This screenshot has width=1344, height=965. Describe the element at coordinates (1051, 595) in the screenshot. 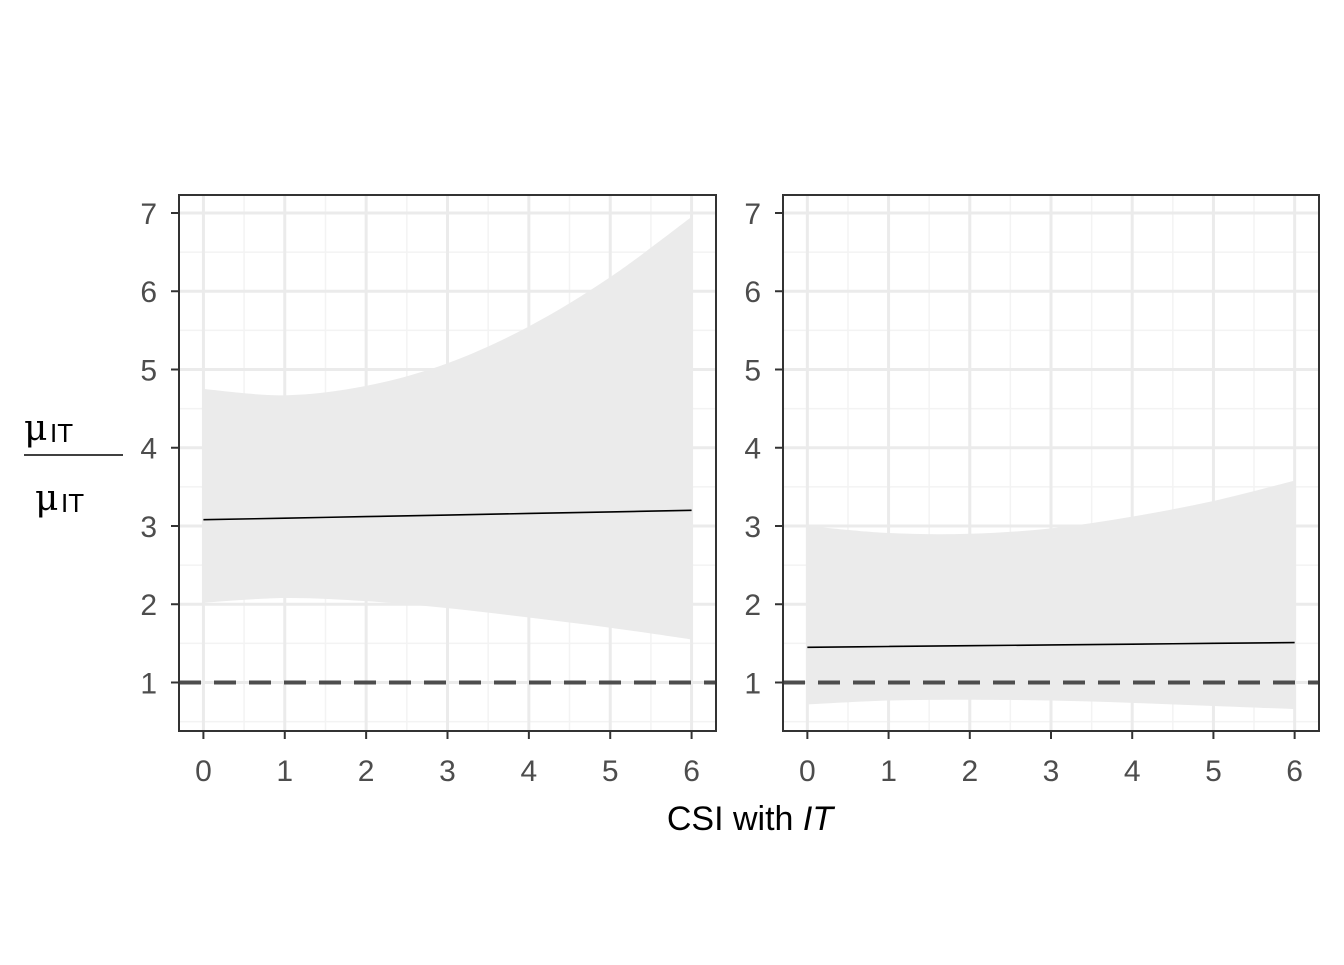

I see `confidence-ribbon` at that location.